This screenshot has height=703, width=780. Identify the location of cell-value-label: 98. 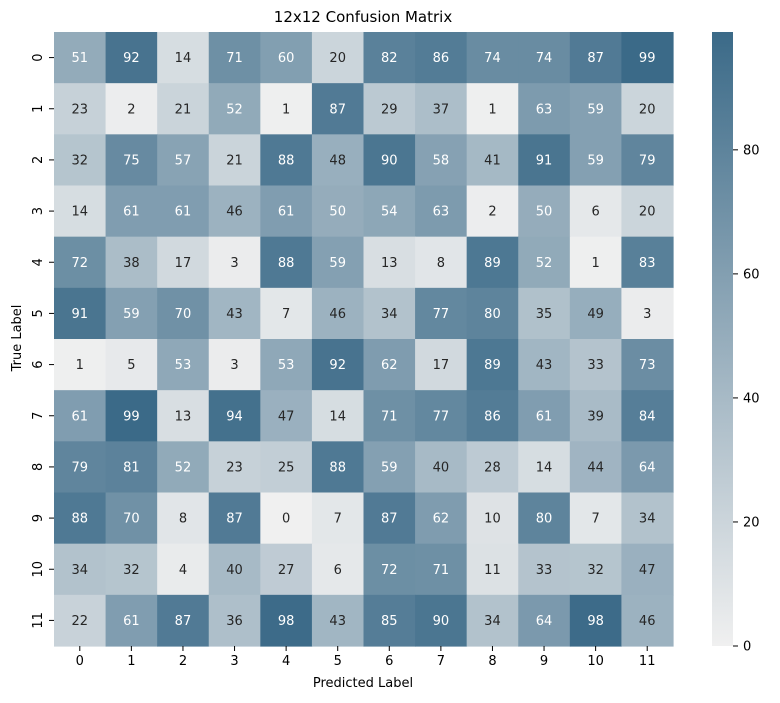
(595, 621).